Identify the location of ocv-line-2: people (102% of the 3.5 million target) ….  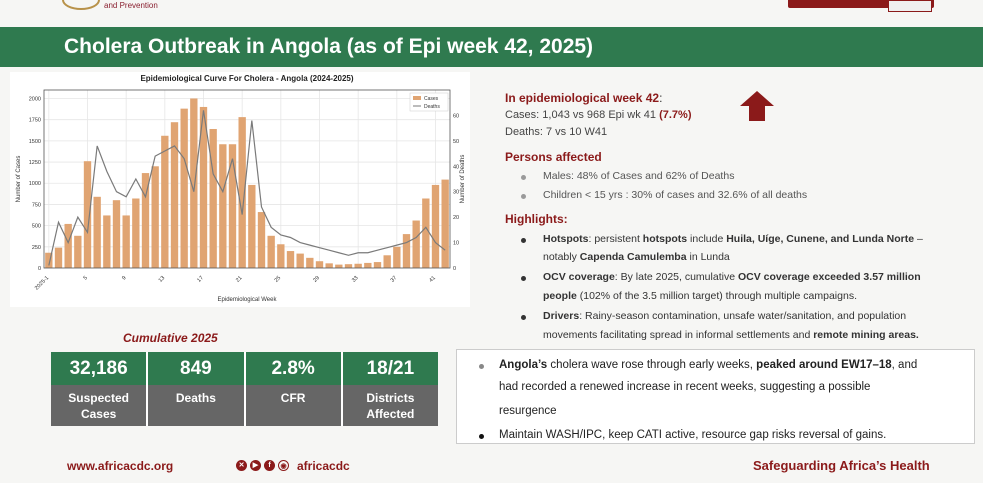
(700, 296).